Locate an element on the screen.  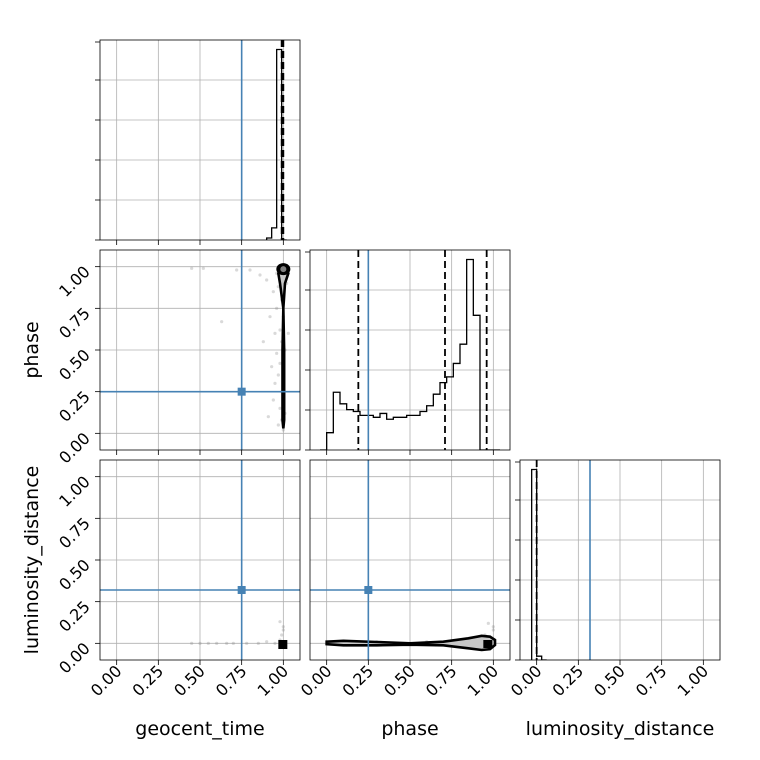
xlabel-phase: phase is located at coordinates (409, 729).